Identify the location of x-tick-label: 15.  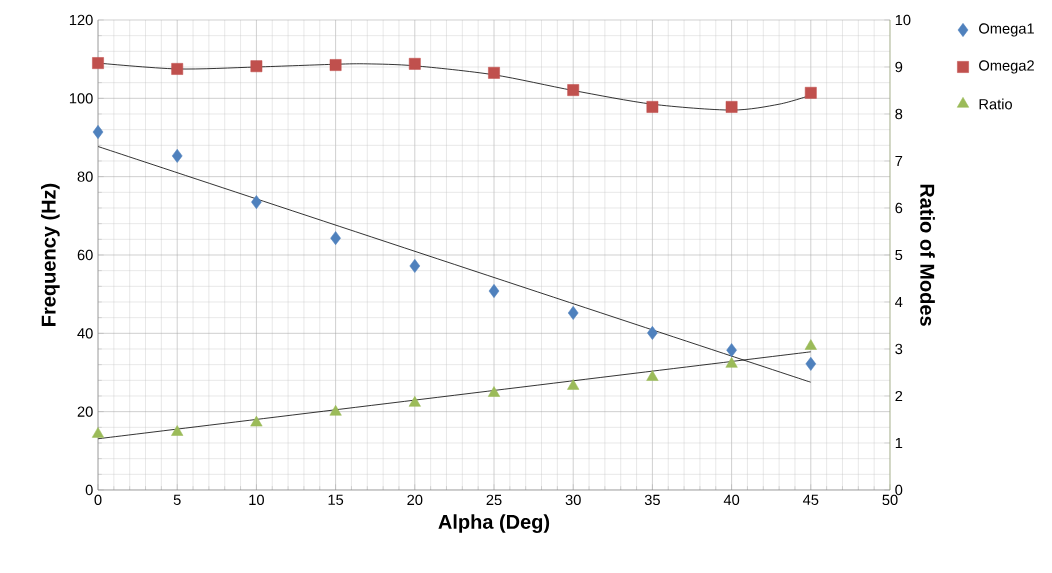
(336, 499).